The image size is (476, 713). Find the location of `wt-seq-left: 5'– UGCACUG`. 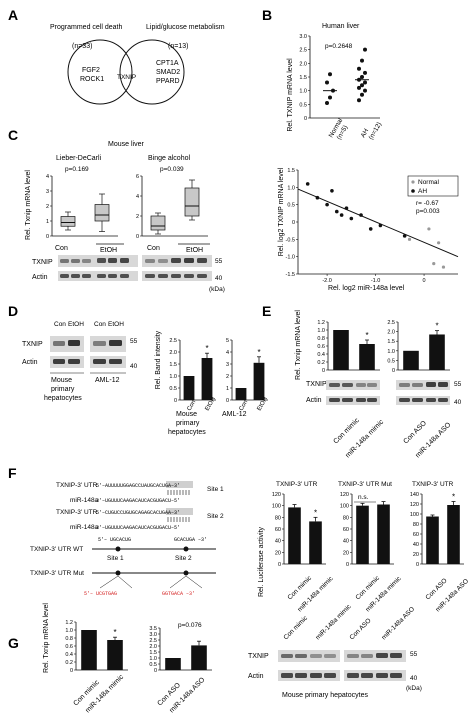

wt-seq-left: 5'– UGCACUG is located at coordinates (114, 540).